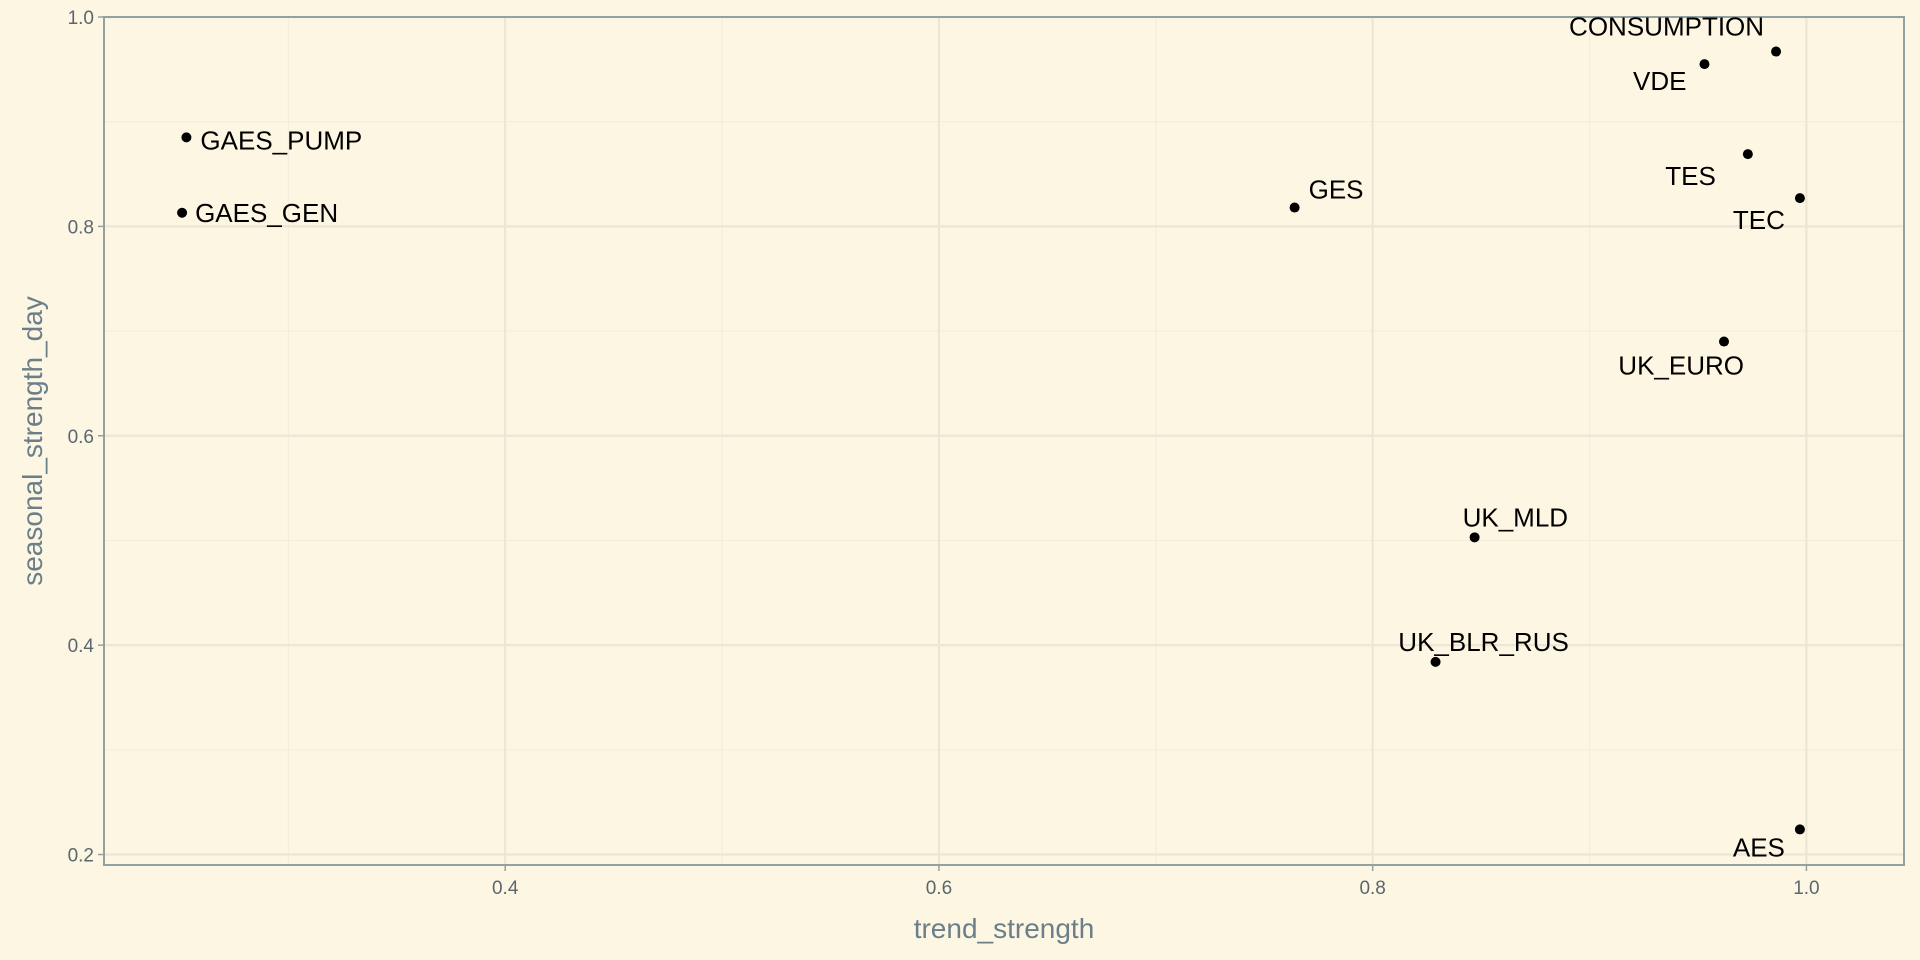 The image size is (1920, 960). What do you see at coordinates (1759, 847) in the screenshot?
I see `point-label: AES` at bounding box center [1759, 847].